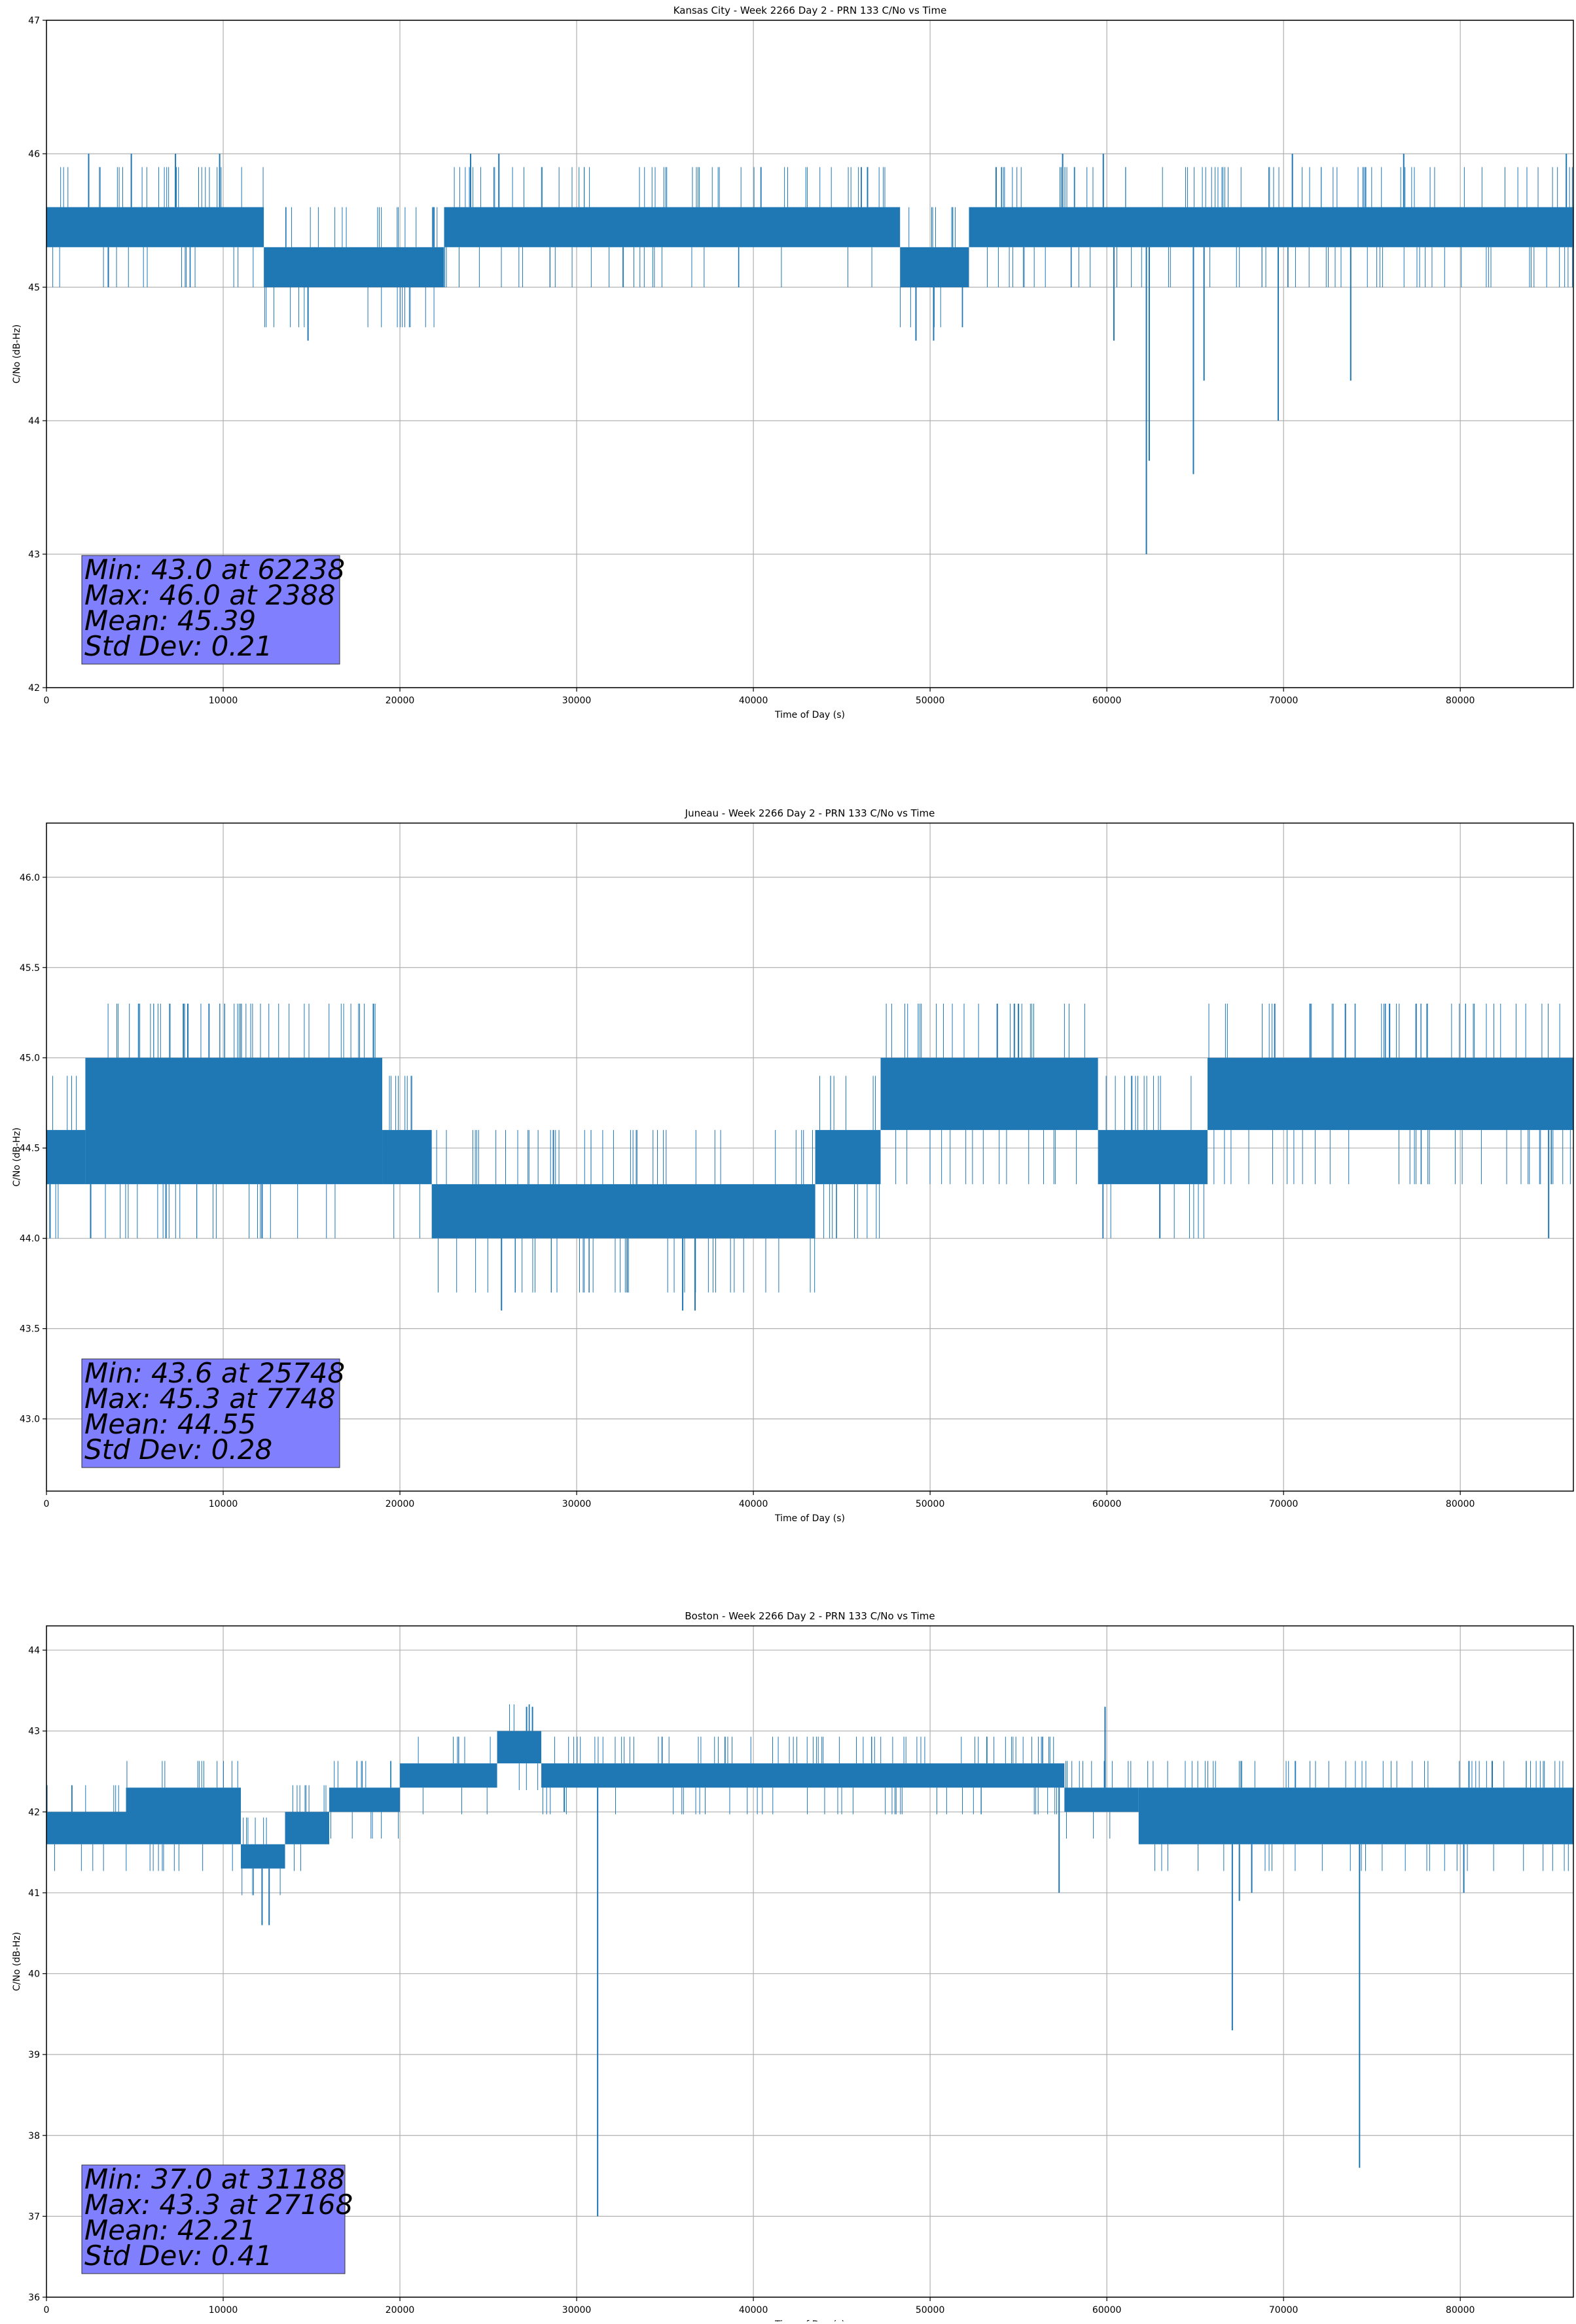 The width and height of the screenshot is (1576, 2324). I want to click on y-tick-label: 43.5, so click(30, 1330).